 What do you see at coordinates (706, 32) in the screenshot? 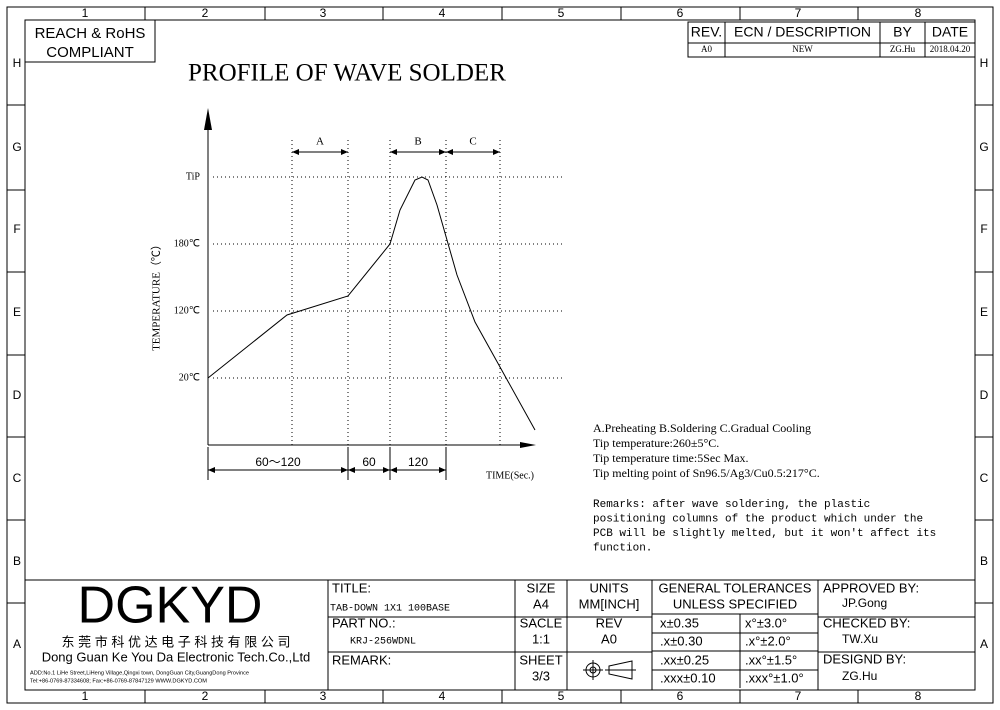
I see `revision-header: REV.` at bounding box center [706, 32].